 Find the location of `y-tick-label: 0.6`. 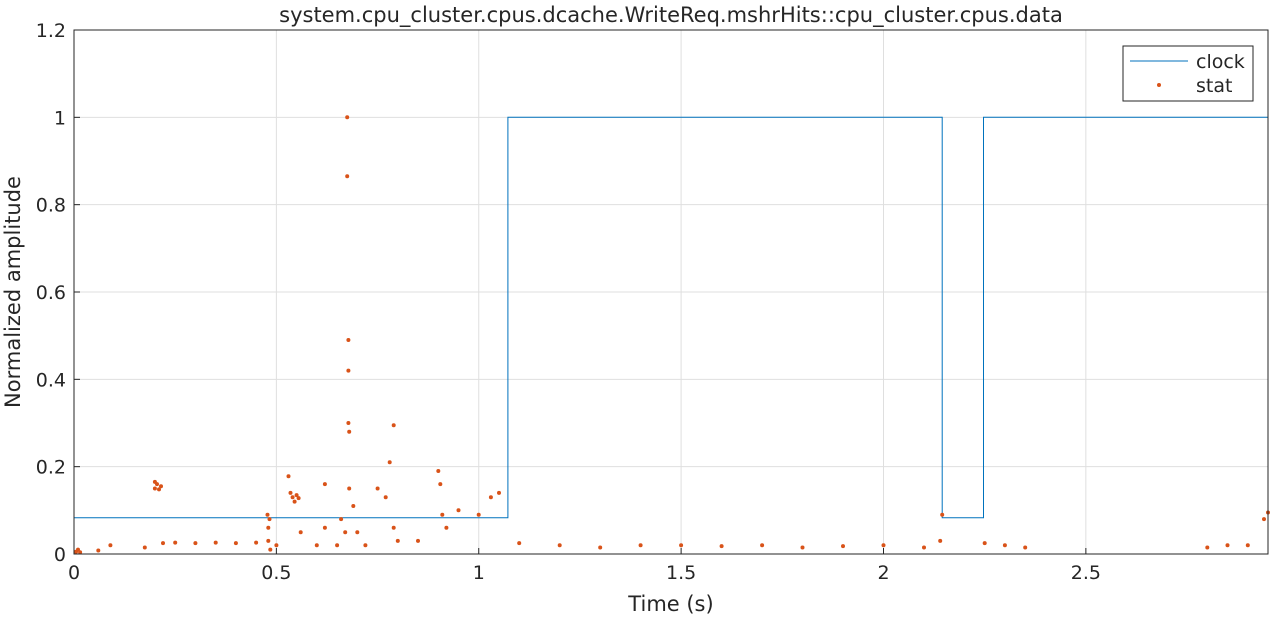

y-tick-label: 0.6 is located at coordinates (51, 293).